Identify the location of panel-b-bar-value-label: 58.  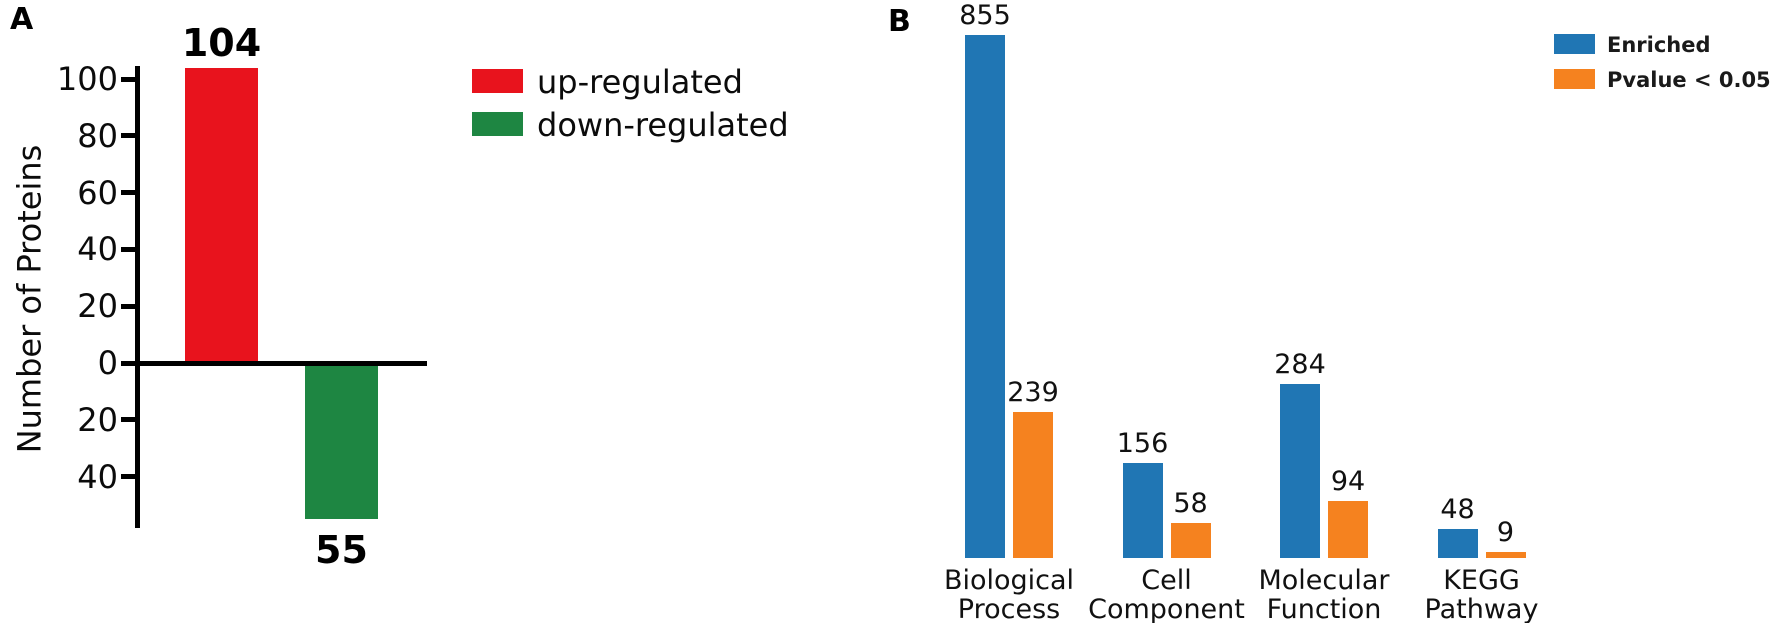
(1190, 503).